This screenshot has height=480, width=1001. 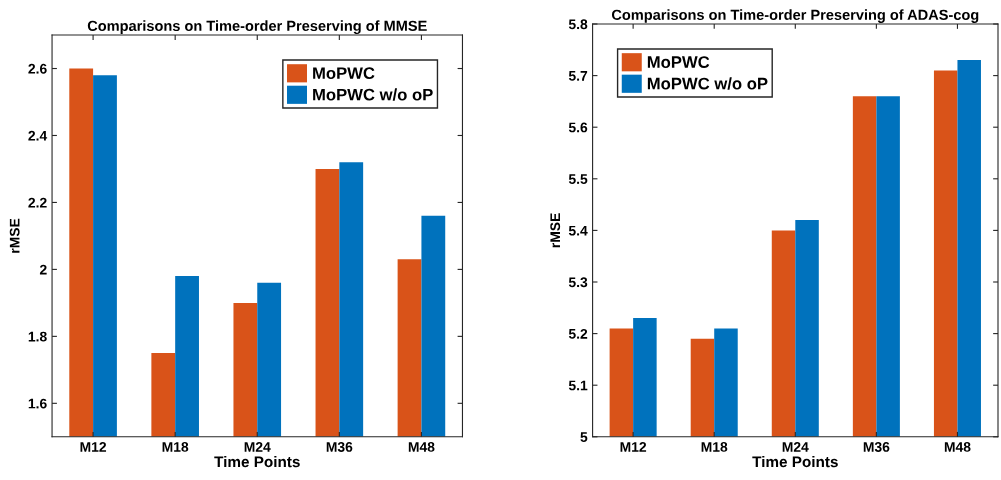 What do you see at coordinates (37, 68) in the screenshot?
I see `y-tick-label: 2.6` at bounding box center [37, 68].